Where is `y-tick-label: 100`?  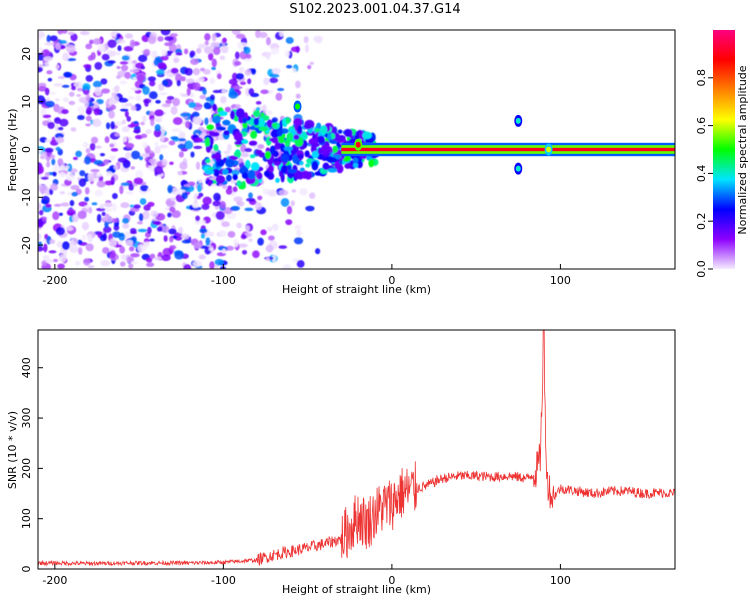 y-tick-label: 100 is located at coordinates (26, 518).